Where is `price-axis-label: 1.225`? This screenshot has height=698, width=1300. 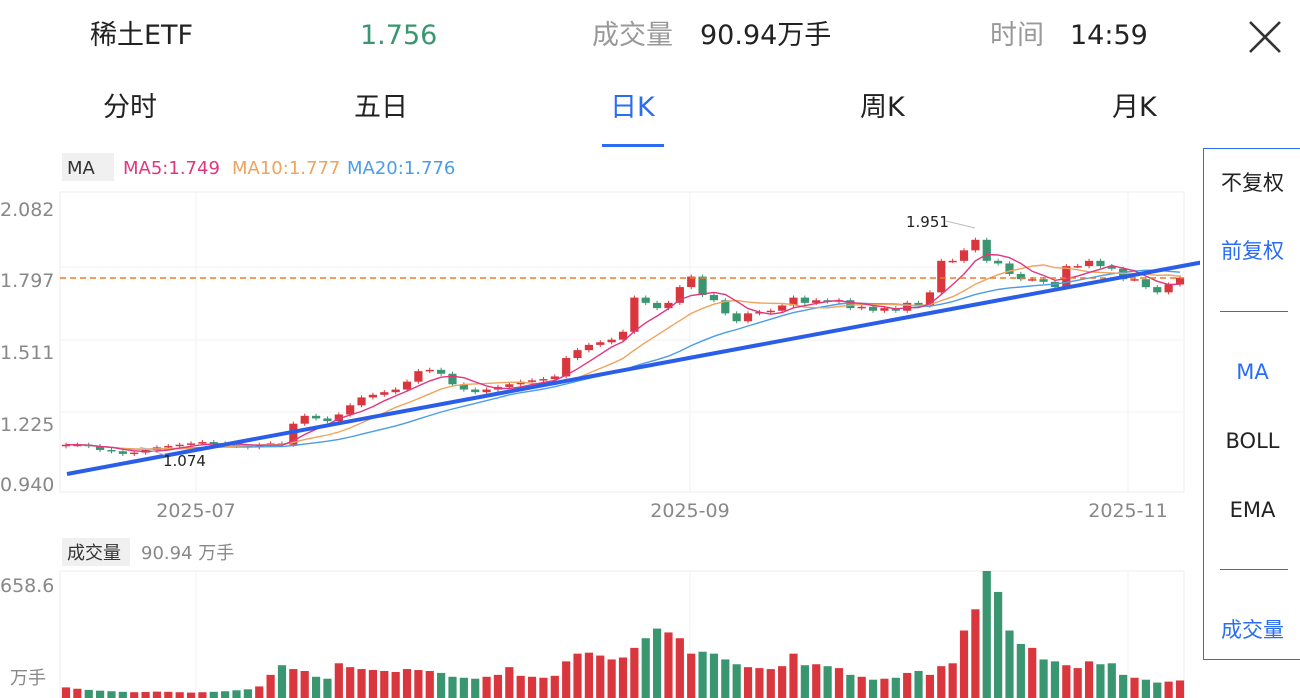 price-axis-label: 1.225 is located at coordinates (27, 425).